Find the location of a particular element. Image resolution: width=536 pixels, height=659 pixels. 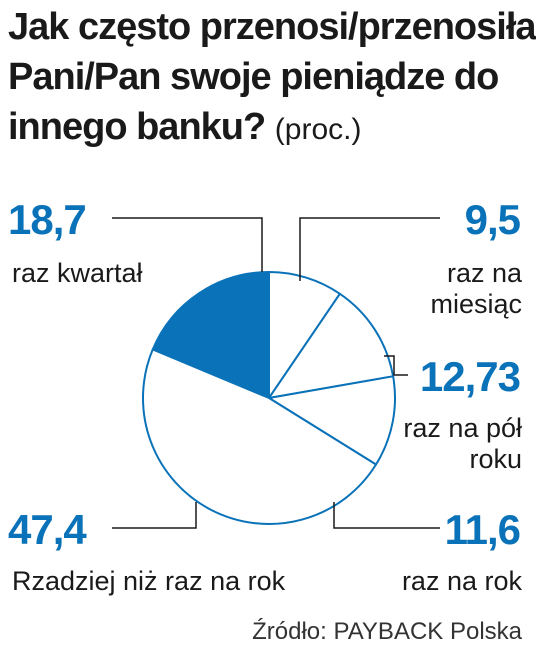

value-label-raz-na-miesiac: 9,5 is located at coordinates (492, 219).